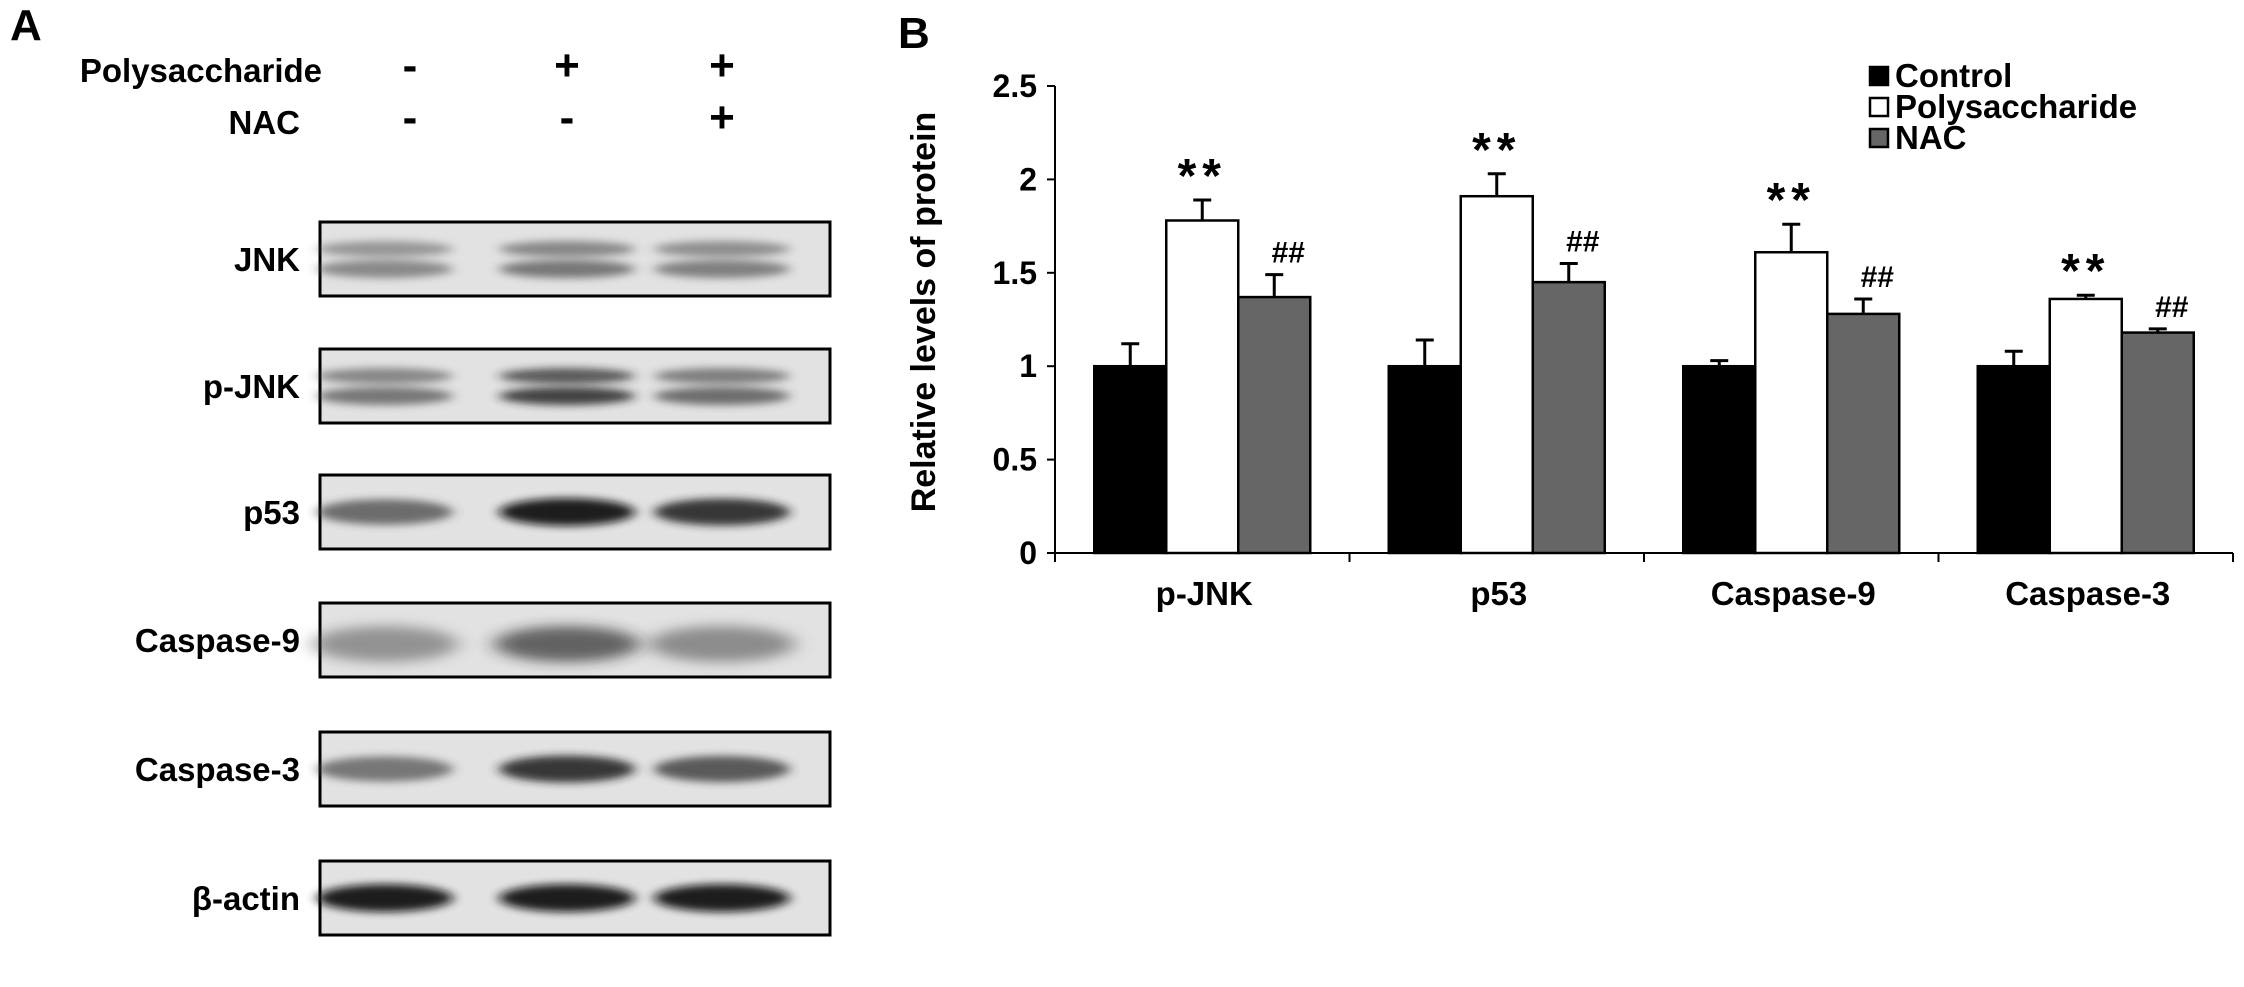 This screenshot has height=987, width=2244. Describe the element at coordinates (1953, 75) in the screenshot. I see `legend-label: Control` at that location.